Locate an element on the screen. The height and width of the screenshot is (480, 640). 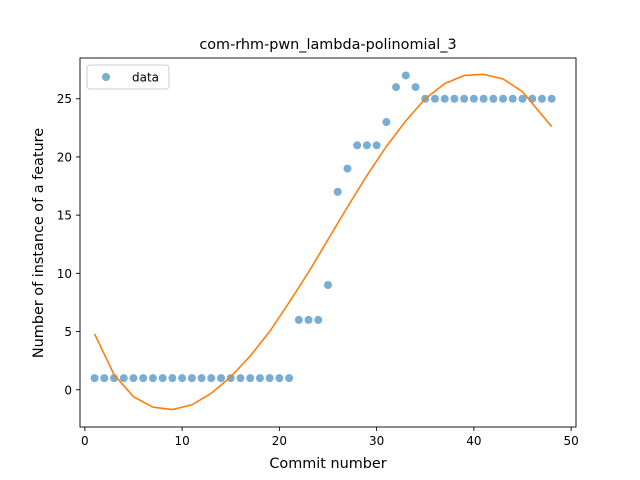
chart-title: com-rhm-pwn_lambda-polinomial_3 is located at coordinates (327, 45).